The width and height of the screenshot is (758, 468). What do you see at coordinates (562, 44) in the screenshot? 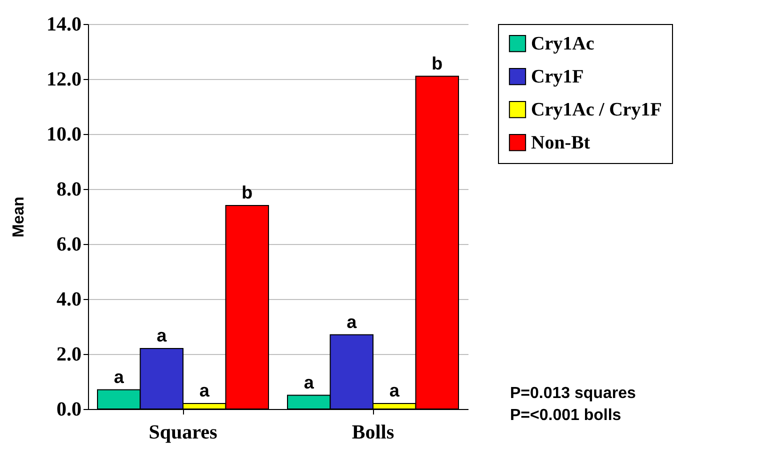
I see `legend-label: Cry1Ac` at bounding box center [562, 44].